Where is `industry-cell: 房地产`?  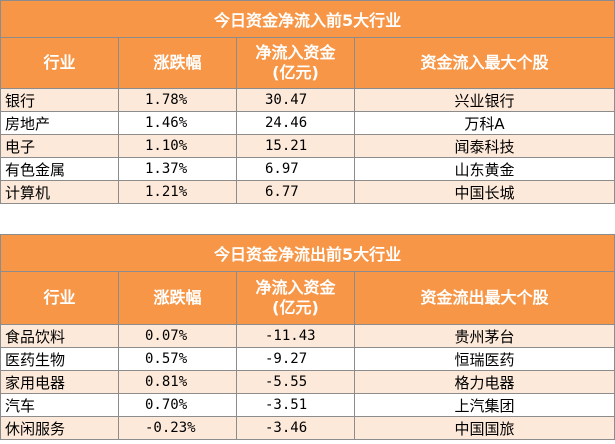 industry-cell: 房地产 is located at coordinates (59, 123).